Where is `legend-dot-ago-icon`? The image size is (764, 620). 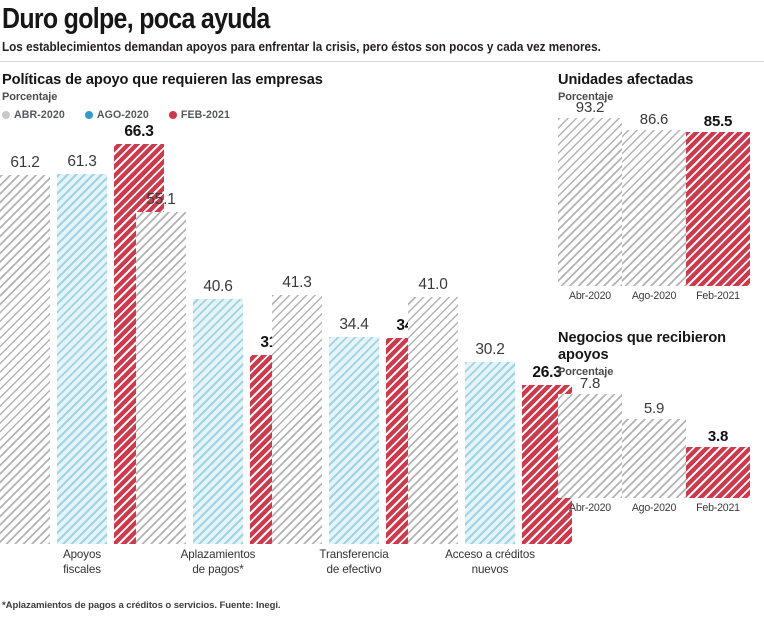
legend-dot-ago-icon is located at coordinates (88, 115).